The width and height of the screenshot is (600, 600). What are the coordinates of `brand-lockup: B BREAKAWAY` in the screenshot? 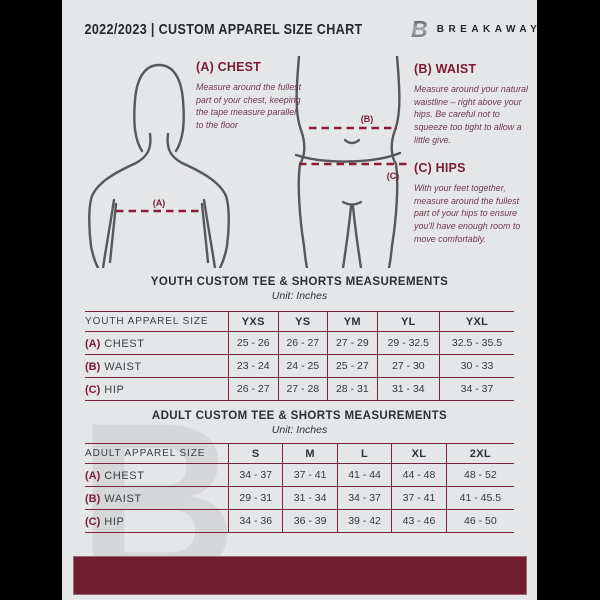 It's located at (470, 29).